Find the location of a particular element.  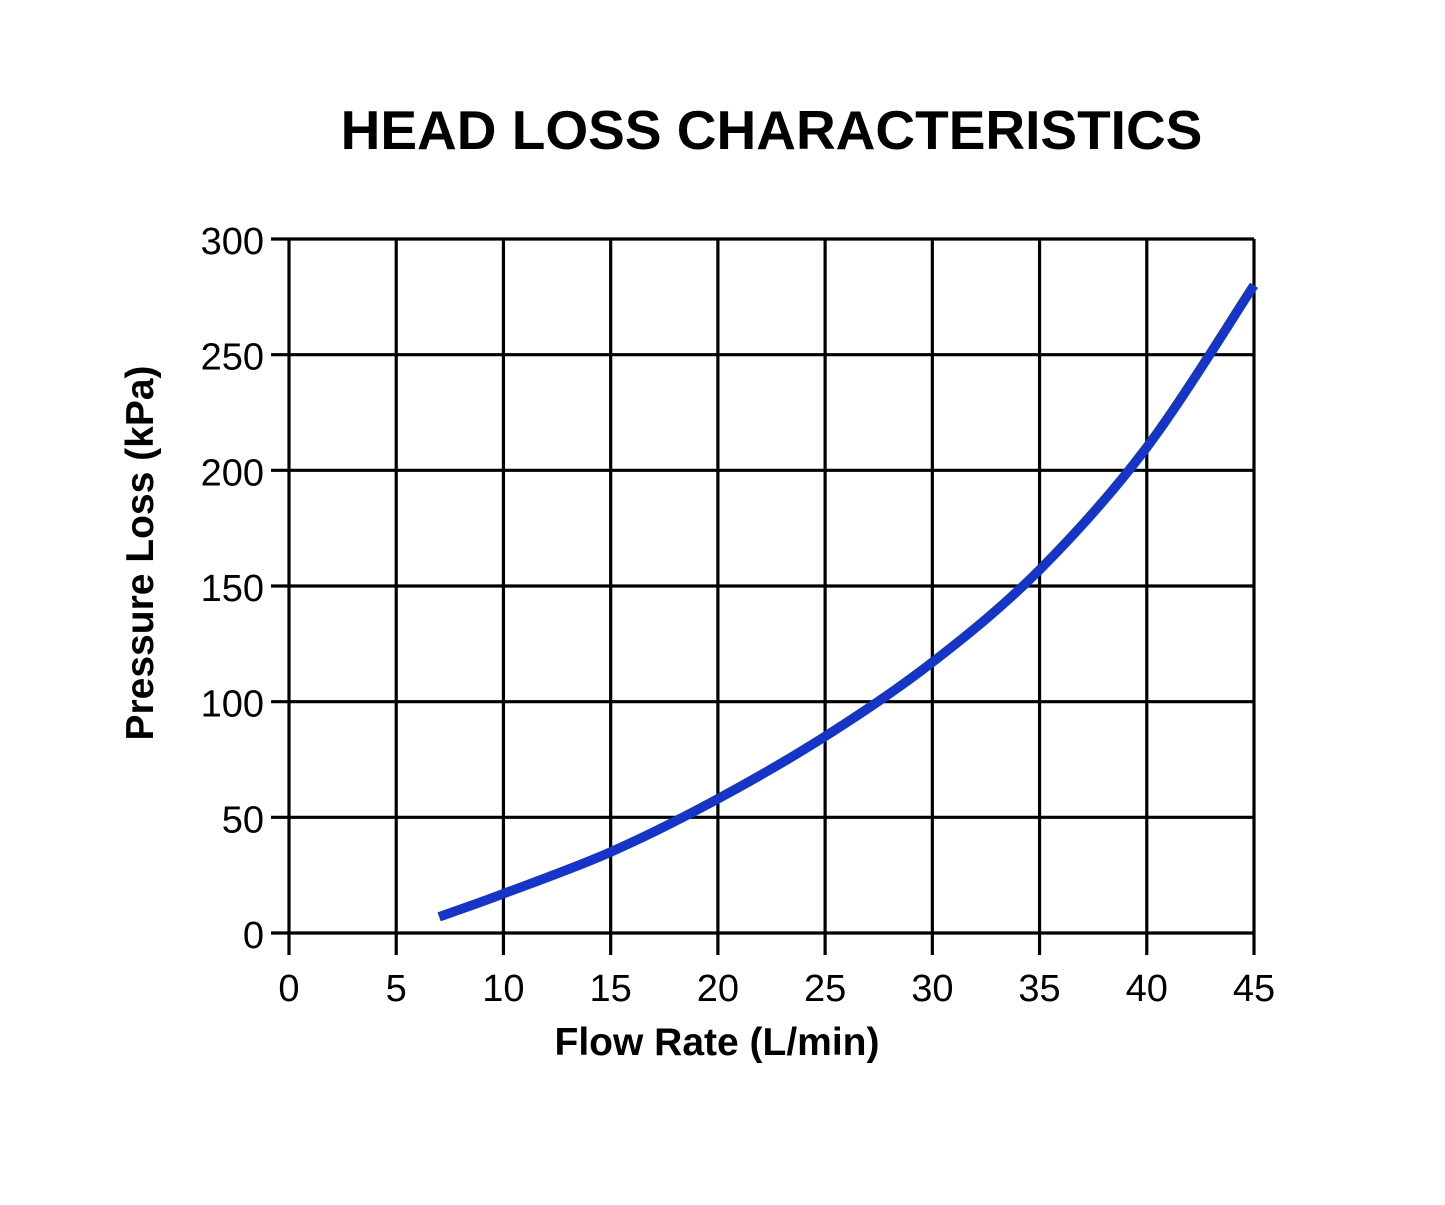

x-tick-label: 0 is located at coordinates (288, 989).